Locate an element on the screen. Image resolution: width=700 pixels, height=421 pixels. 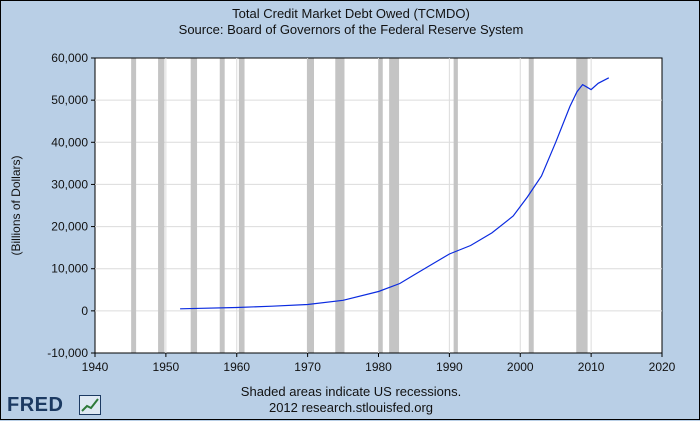
fred-logo: FRED is located at coordinates (35, 405).